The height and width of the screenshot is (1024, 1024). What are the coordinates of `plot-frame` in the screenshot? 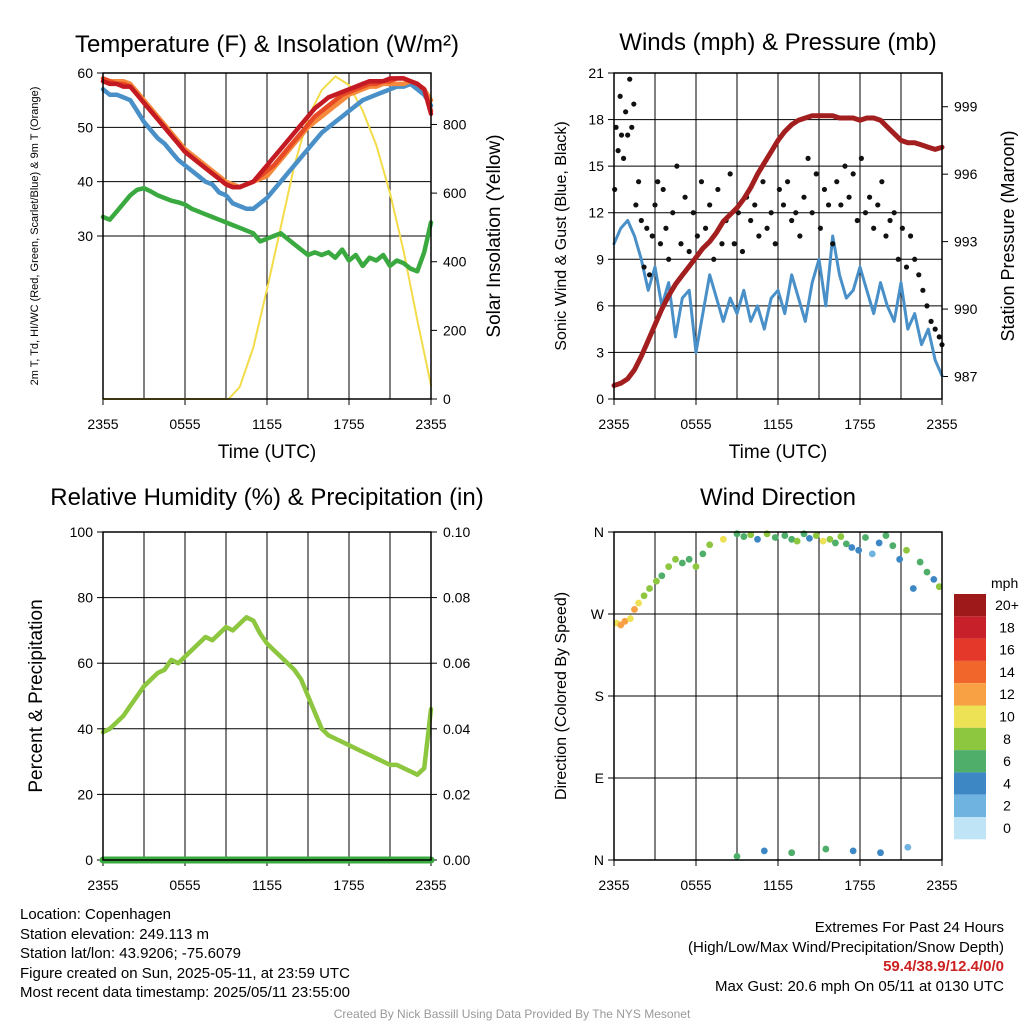 It's located at (267, 236).